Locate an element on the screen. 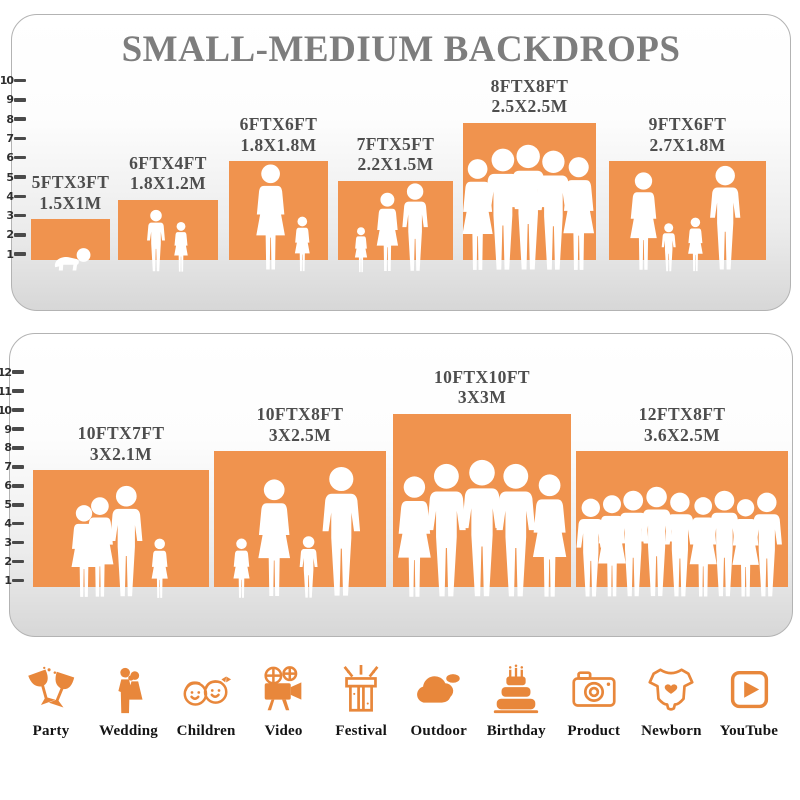 The height and width of the screenshot is (800, 800). axis-tick-label: 1 is located at coordinates (8, 581).